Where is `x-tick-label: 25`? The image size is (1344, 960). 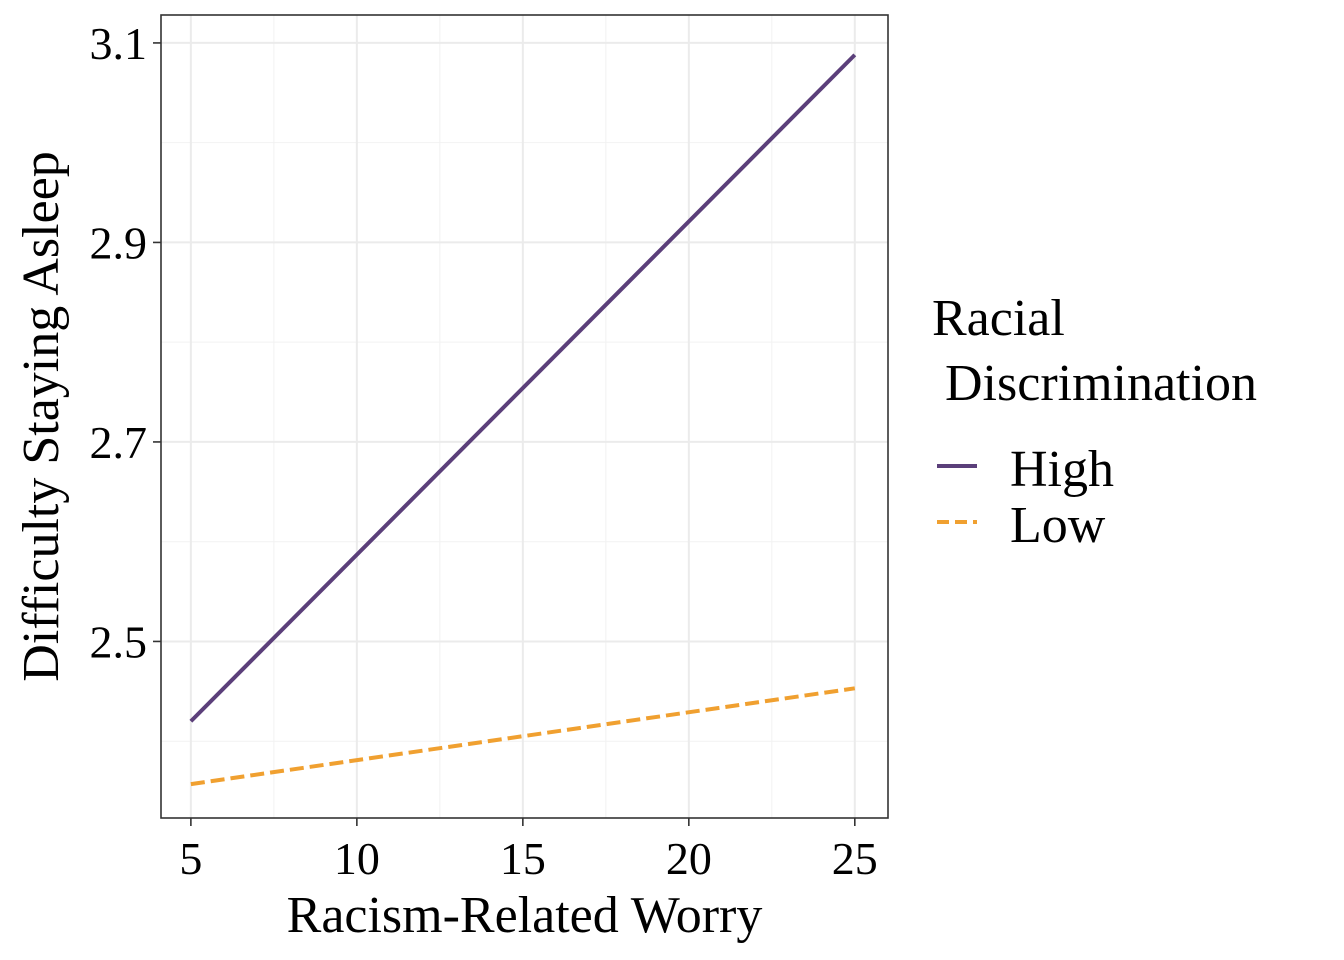 x-tick-label: 25 is located at coordinates (855, 858).